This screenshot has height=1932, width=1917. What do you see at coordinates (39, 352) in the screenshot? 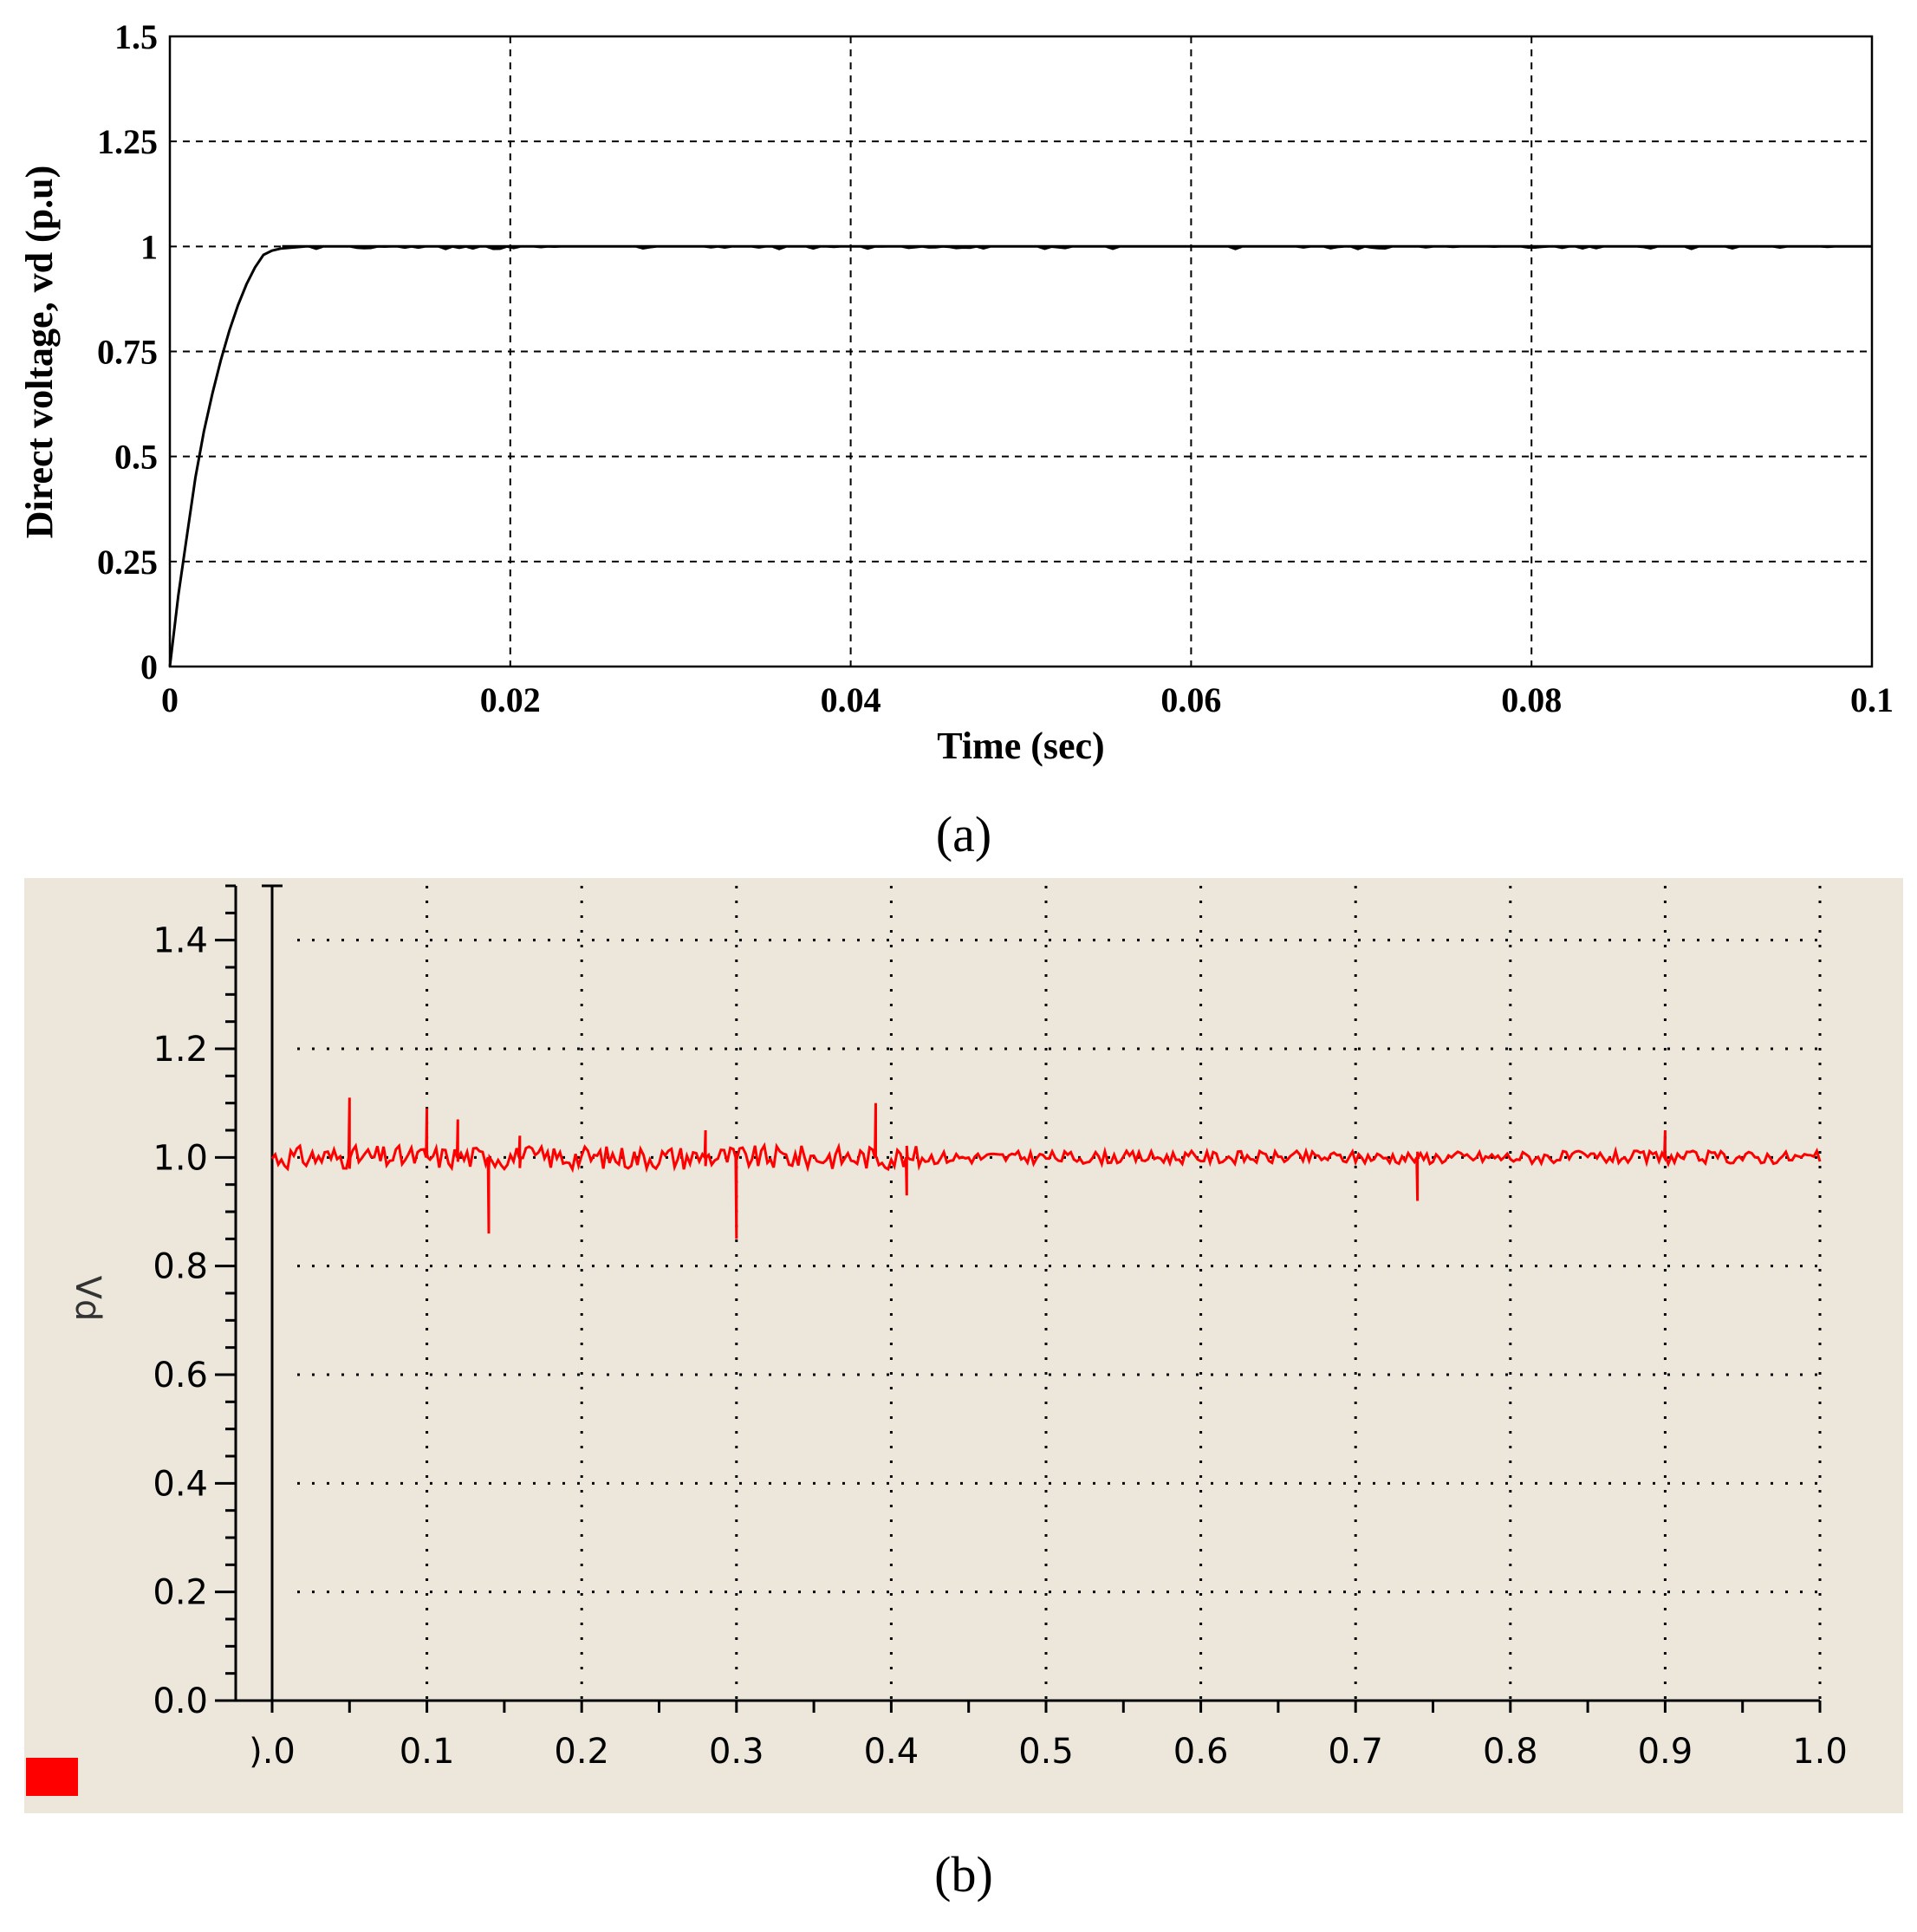
I see `panel-a-y-axis-label: Direct voltage, vd (p.u)` at bounding box center [39, 352].